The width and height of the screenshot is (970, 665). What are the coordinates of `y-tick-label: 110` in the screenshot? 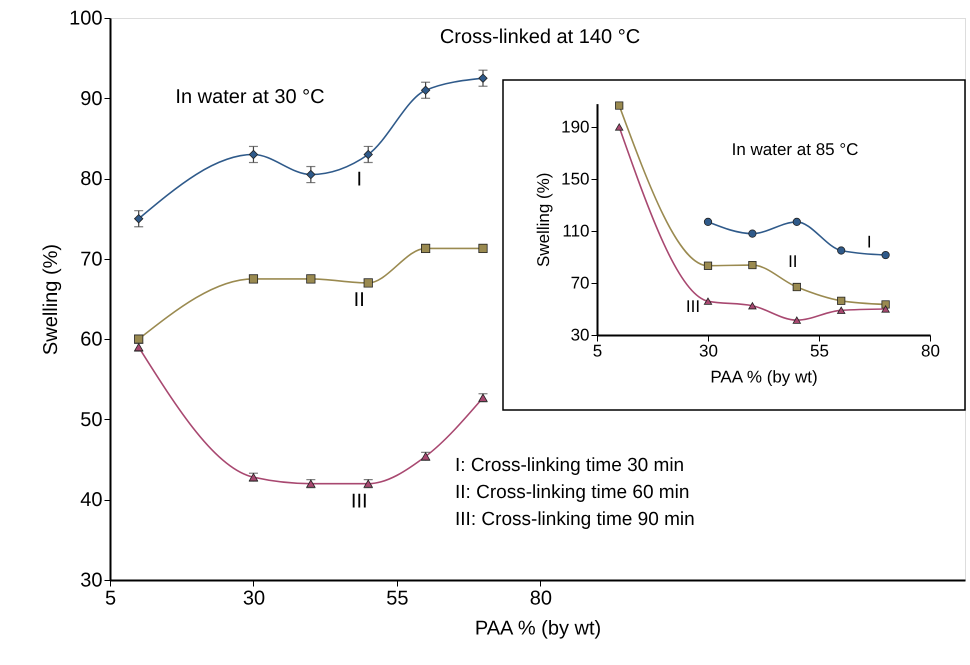 It's located at (576, 231).